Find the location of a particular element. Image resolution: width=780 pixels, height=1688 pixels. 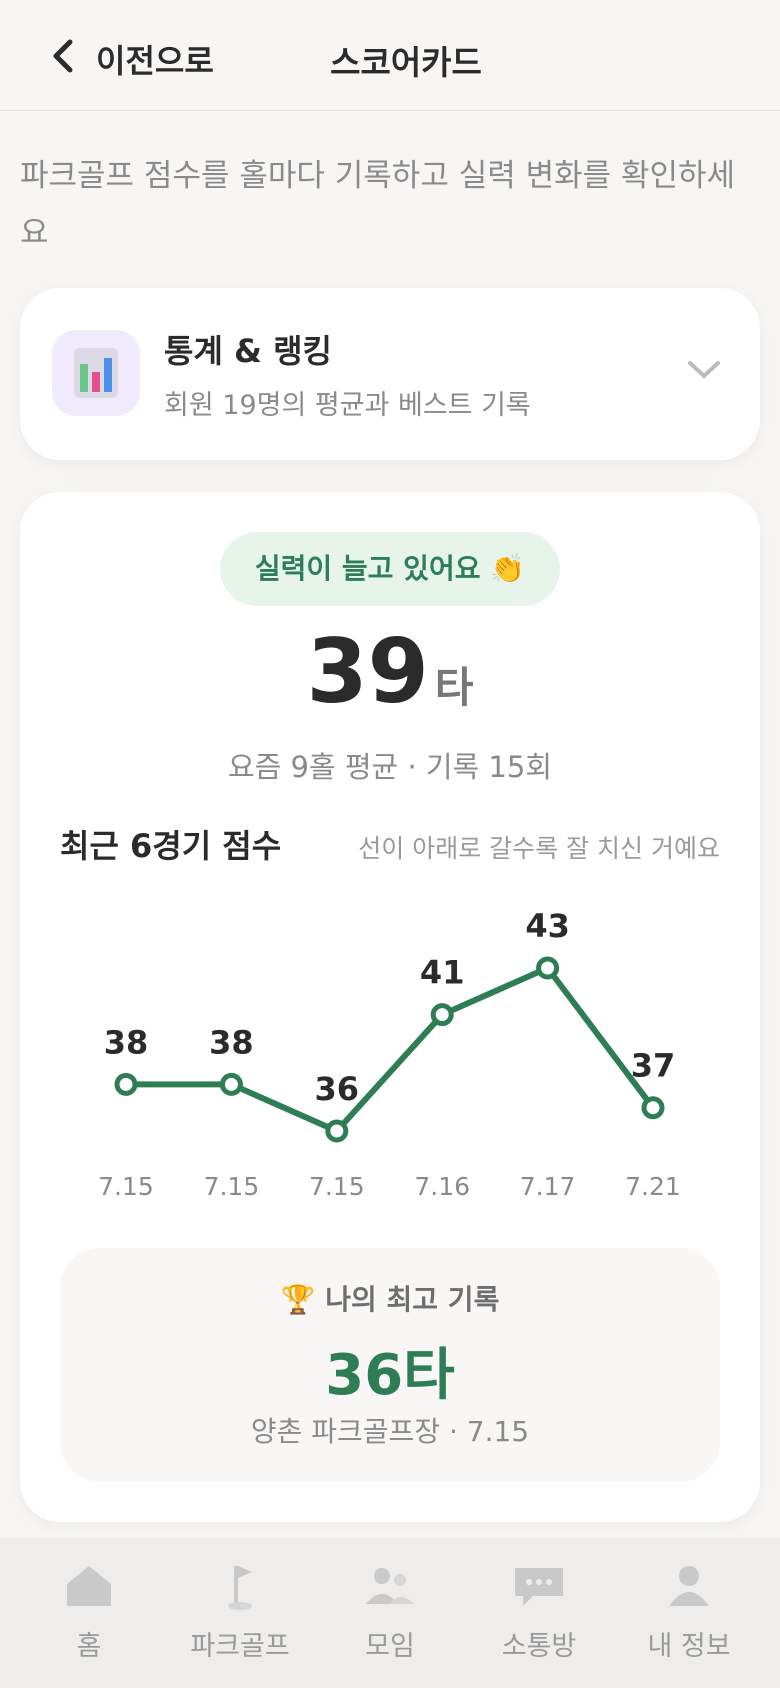

nav-item: 소통방 is located at coordinates (539, 1613).